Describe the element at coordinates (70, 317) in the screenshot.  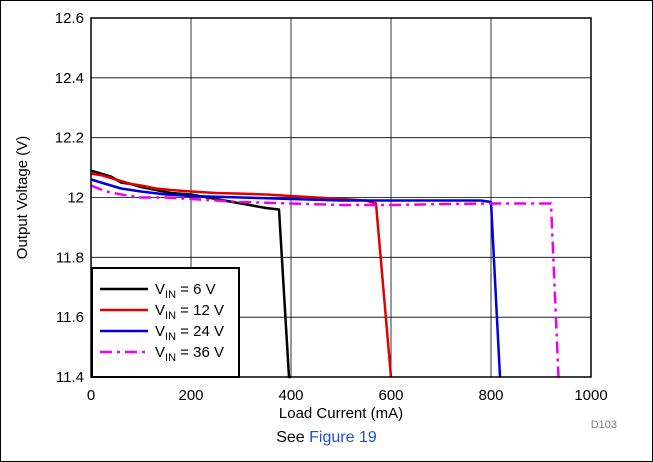
I see `y-tick-label: 11.6` at that location.